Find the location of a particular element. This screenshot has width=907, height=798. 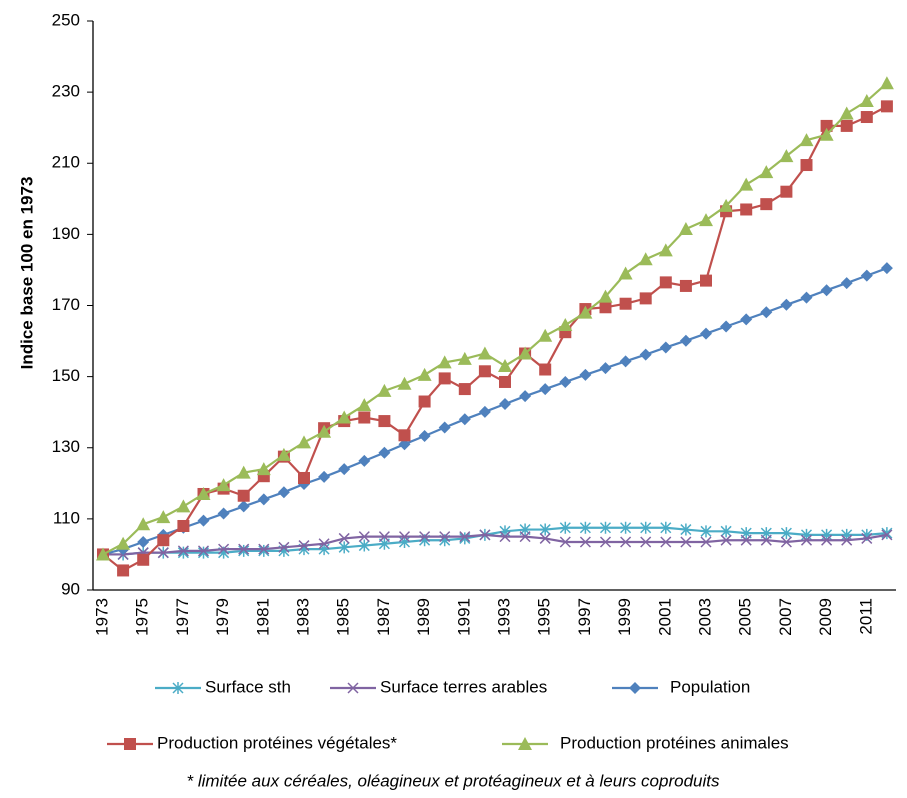

y-tick-label: 170 is located at coordinates (66, 304).